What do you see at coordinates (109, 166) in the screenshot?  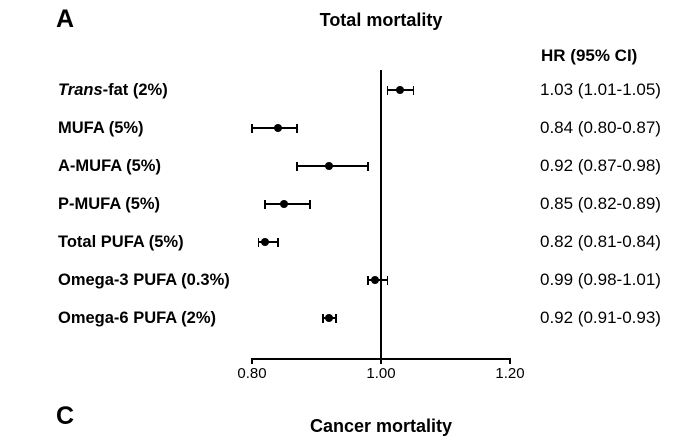 I see `row-label: A-MUFA (5%)` at bounding box center [109, 166].